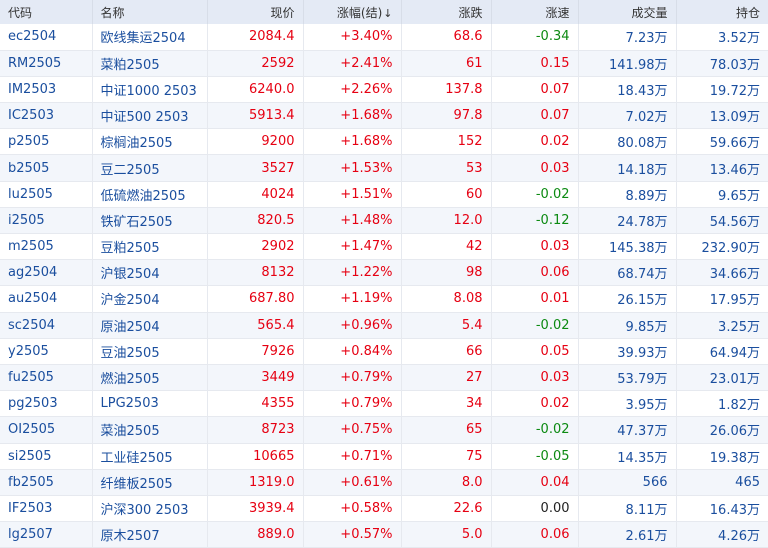 The width and height of the screenshot is (768, 548). Describe the element at coordinates (46, 142) in the screenshot. I see `cell-code: p2505` at that location.